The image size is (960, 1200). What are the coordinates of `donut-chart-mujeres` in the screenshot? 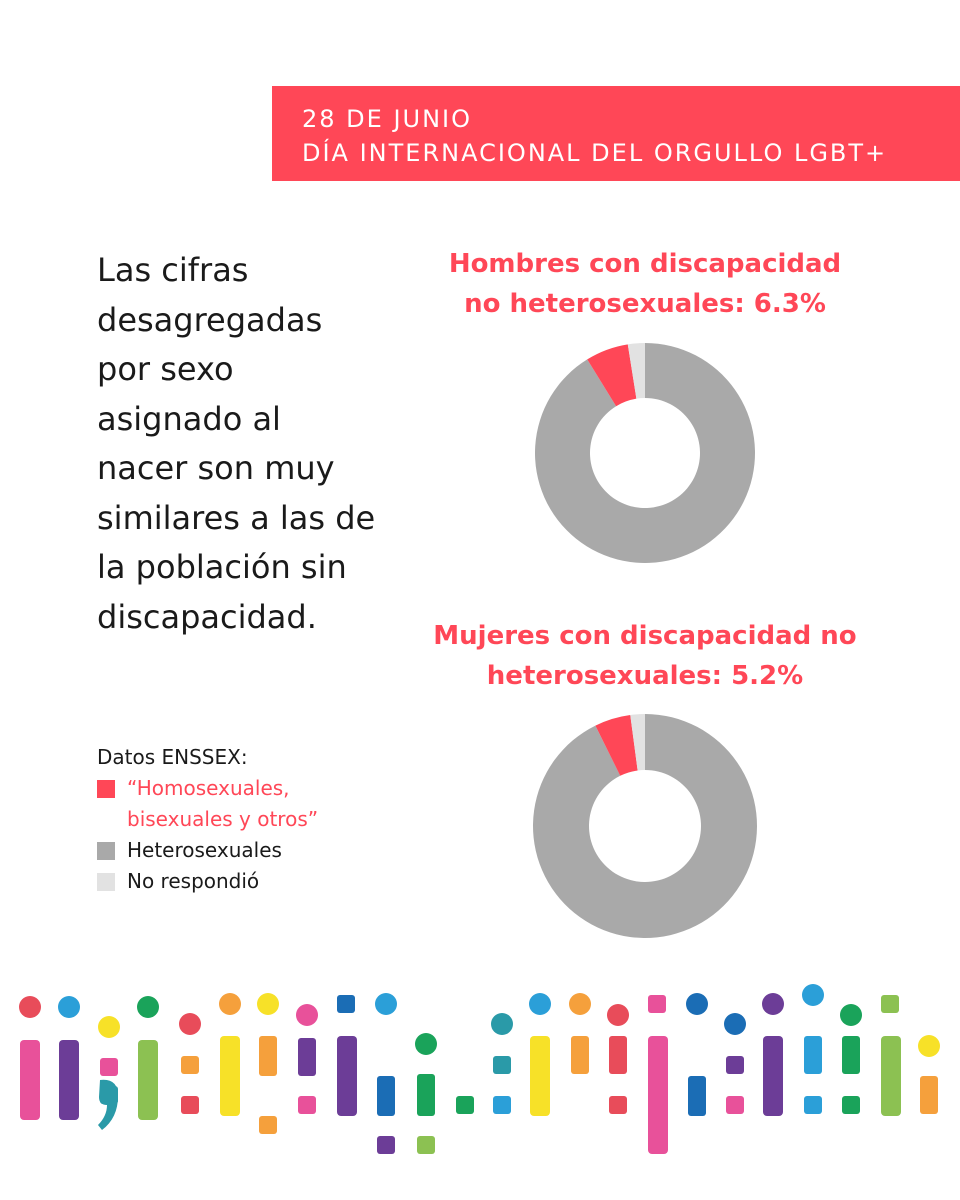 It's located at (645, 826).